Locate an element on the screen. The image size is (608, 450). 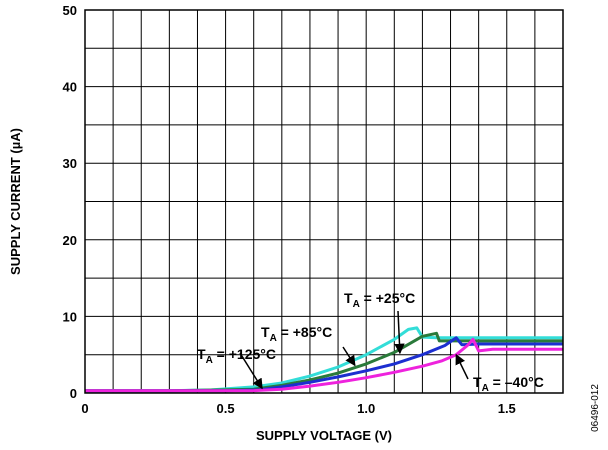
x-tick-label: 1.0 is located at coordinates (366, 408).